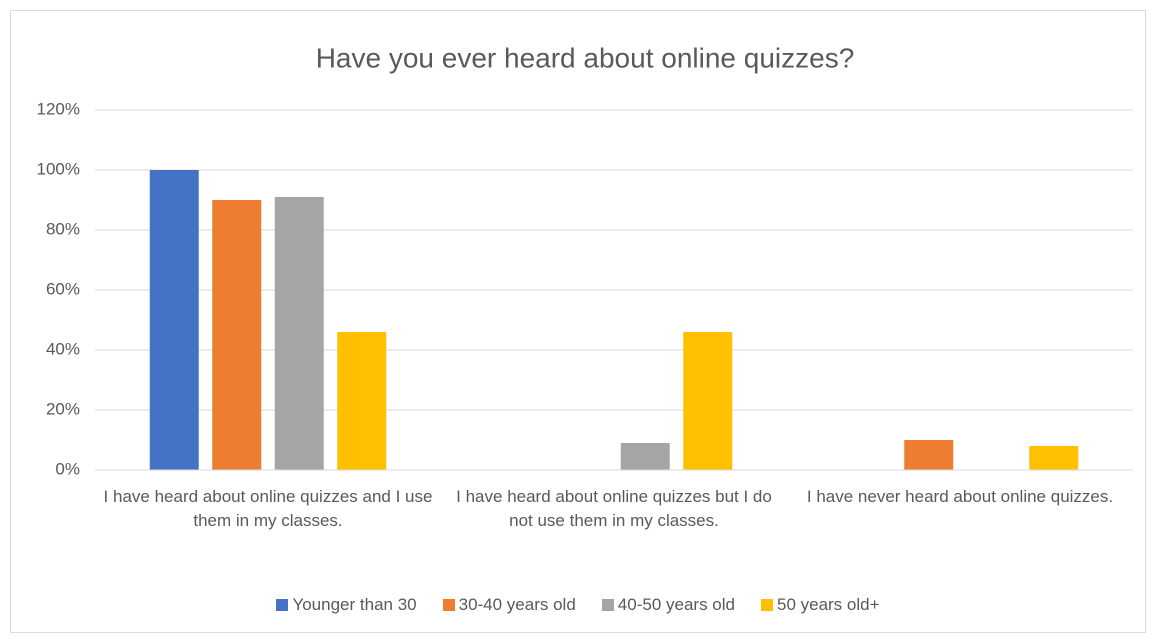 This screenshot has width=1156, height=643. I want to click on legend-item: 40-50 years old, so click(668, 605).